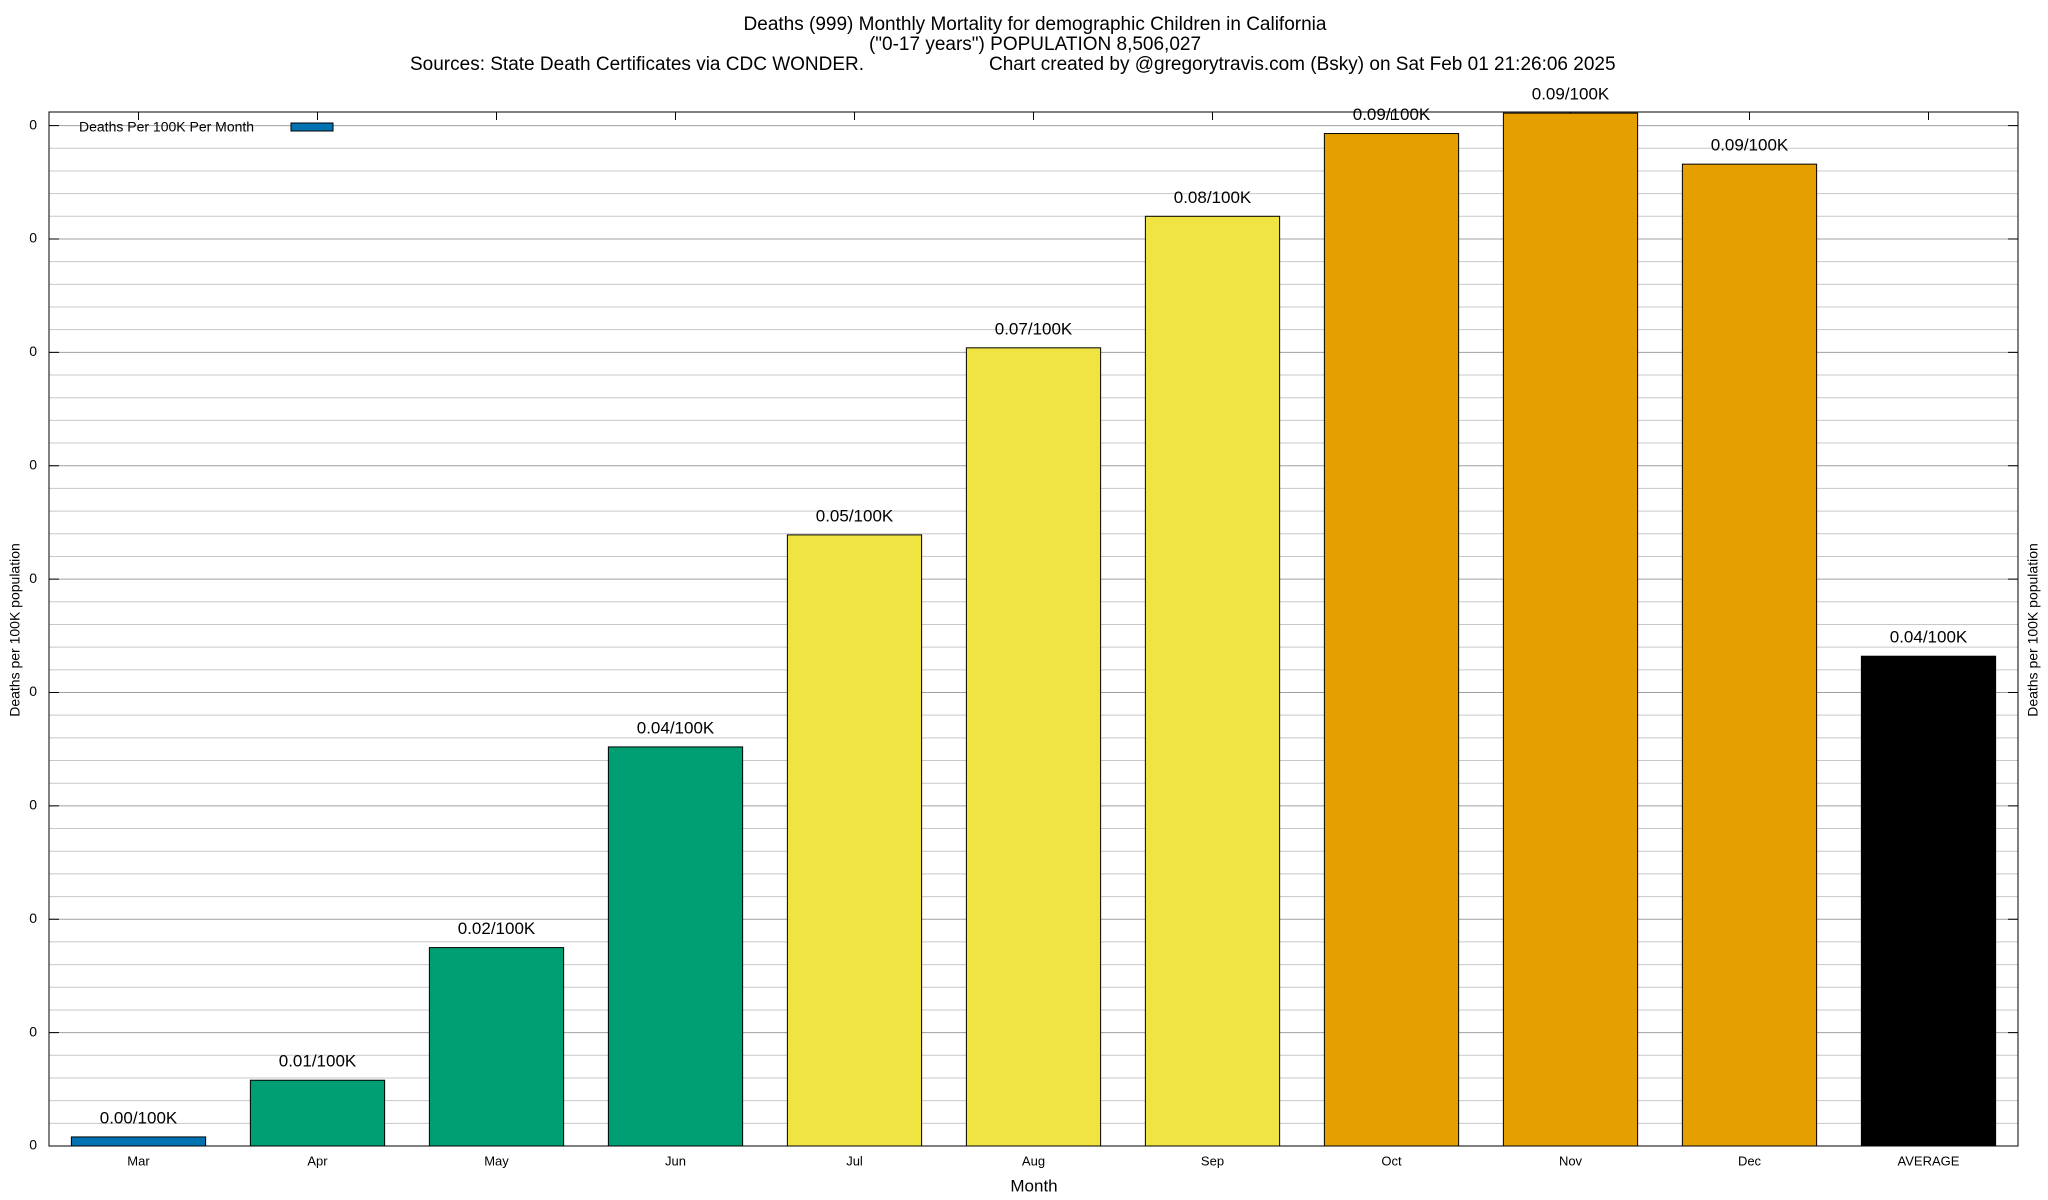 Image resolution: width=2048 pixels, height=1200 pixels. What do you see at coordinates (497, 928) in the screenshot?
I see `value-label: 0.02/100K` at bounding box center [497, 928].